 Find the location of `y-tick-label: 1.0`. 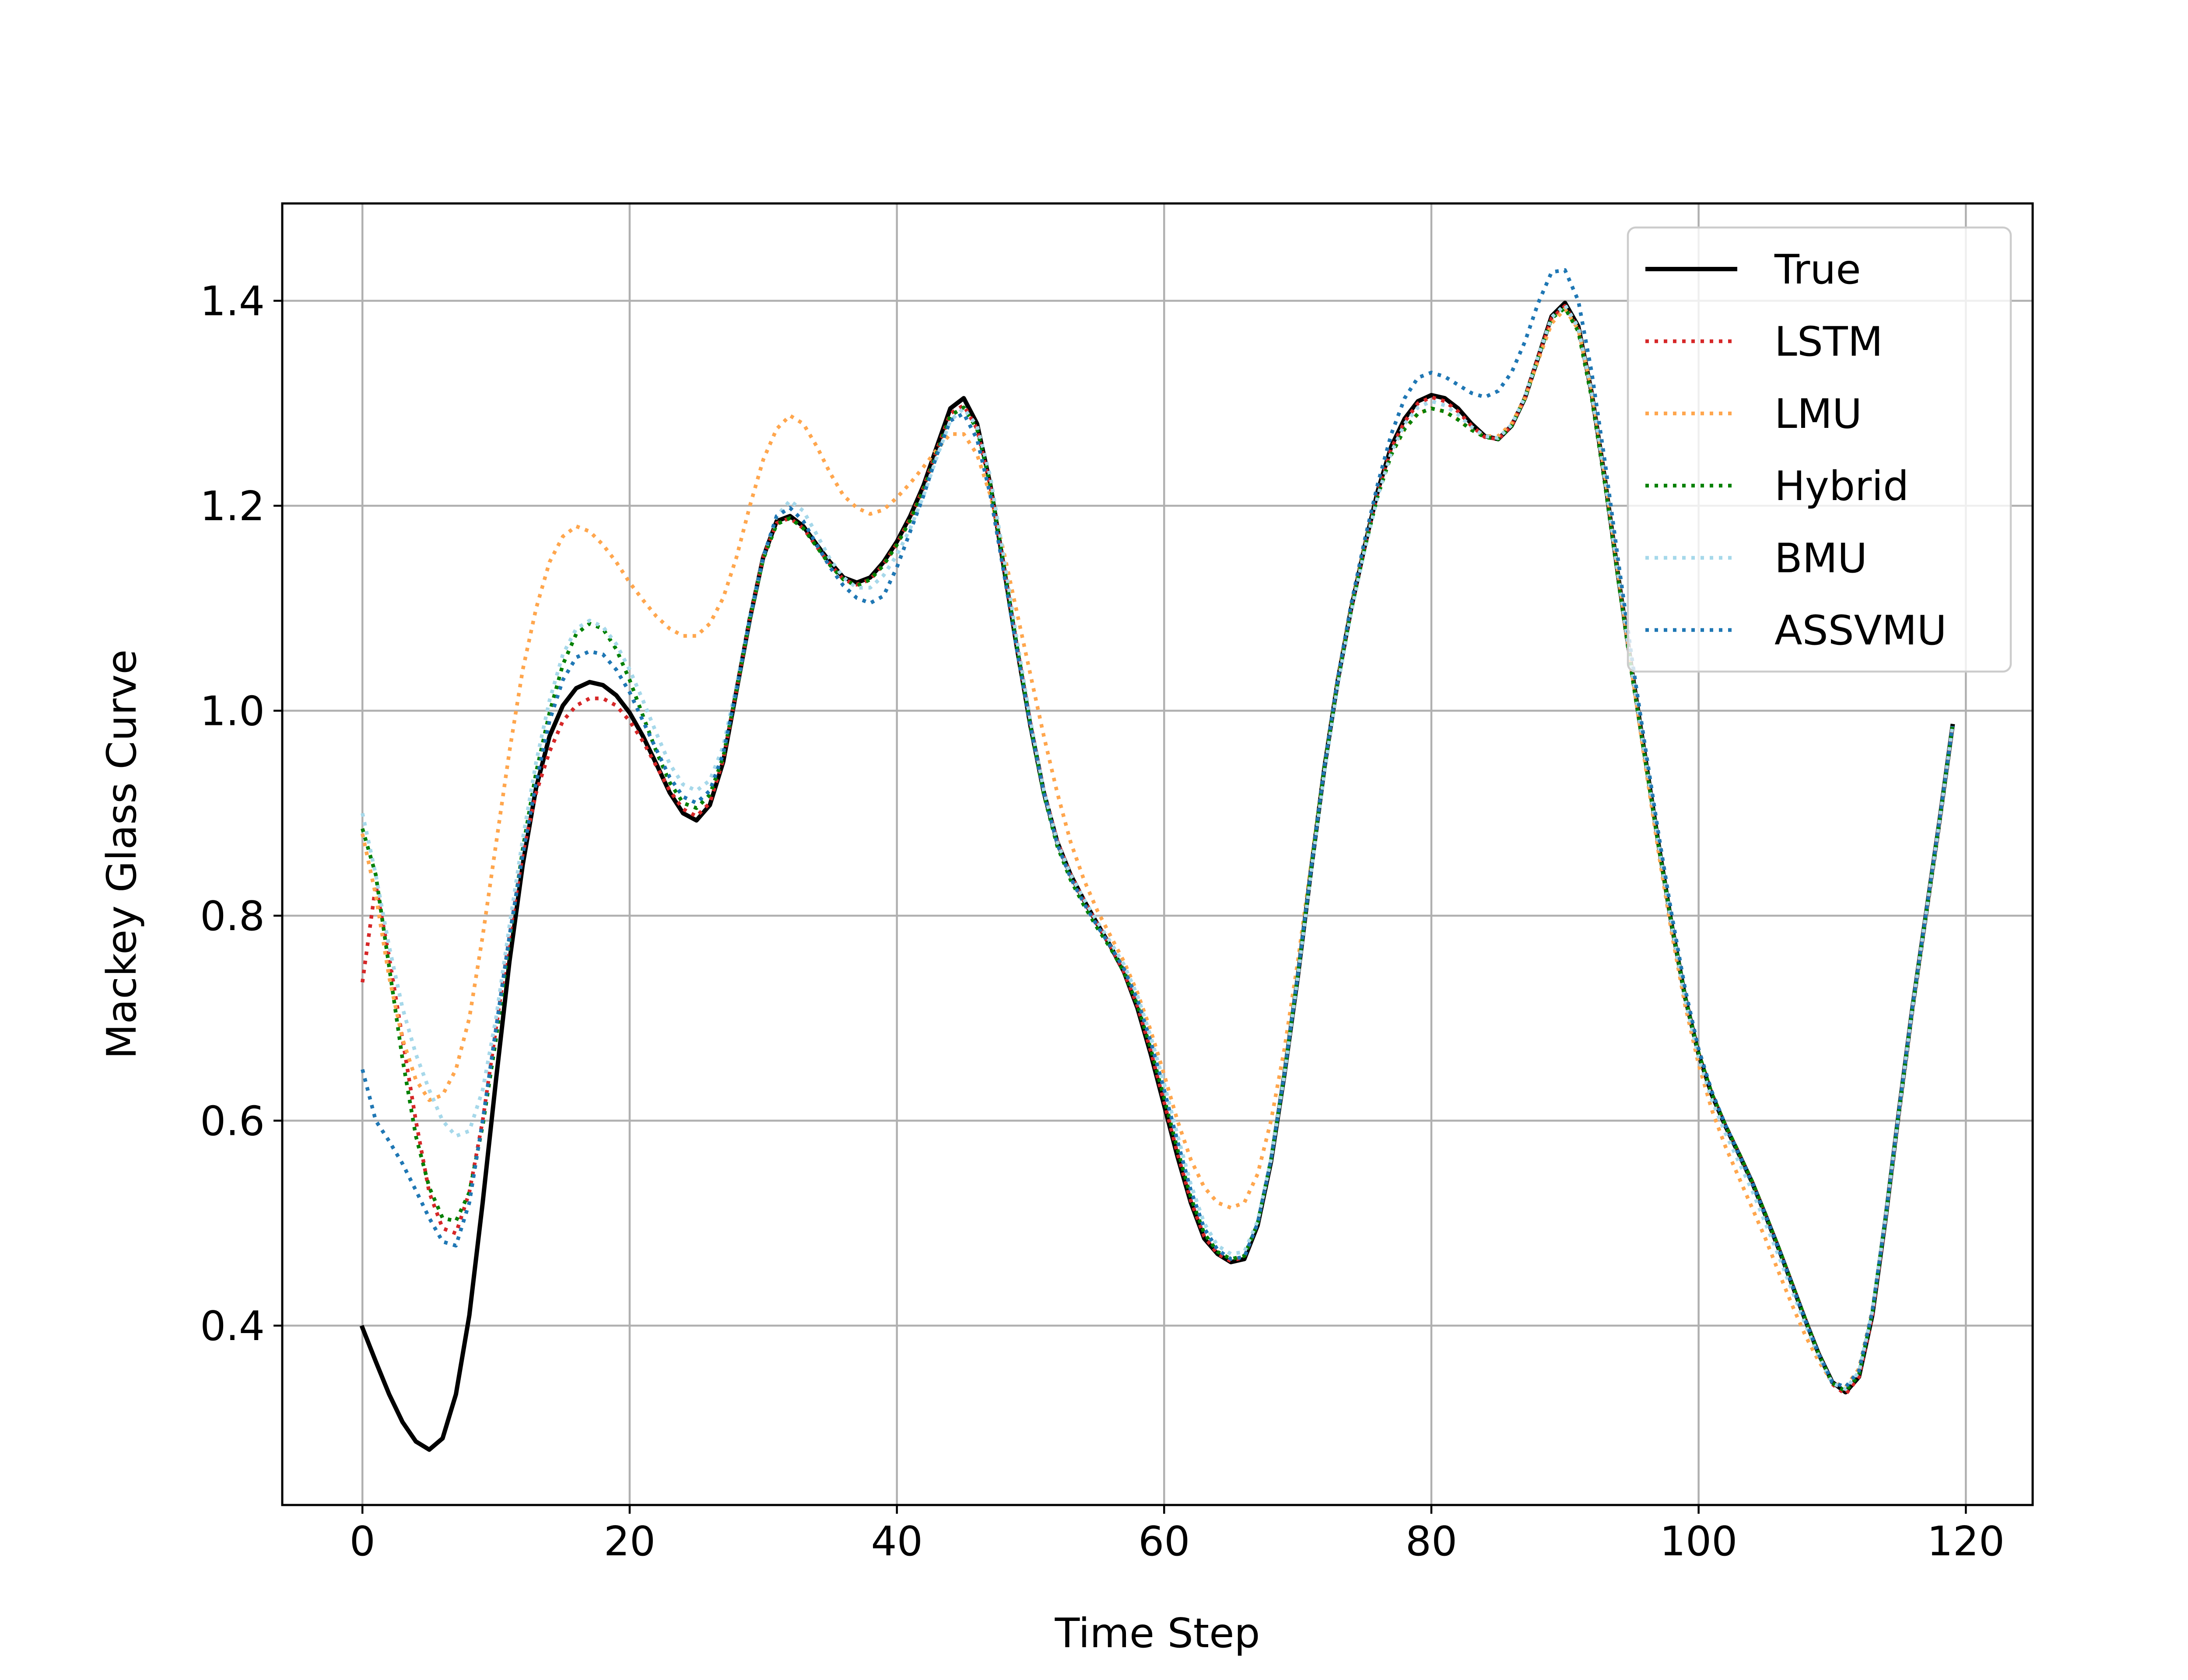

y-tick-label: 1.0 is located at coordinates (232, 711).